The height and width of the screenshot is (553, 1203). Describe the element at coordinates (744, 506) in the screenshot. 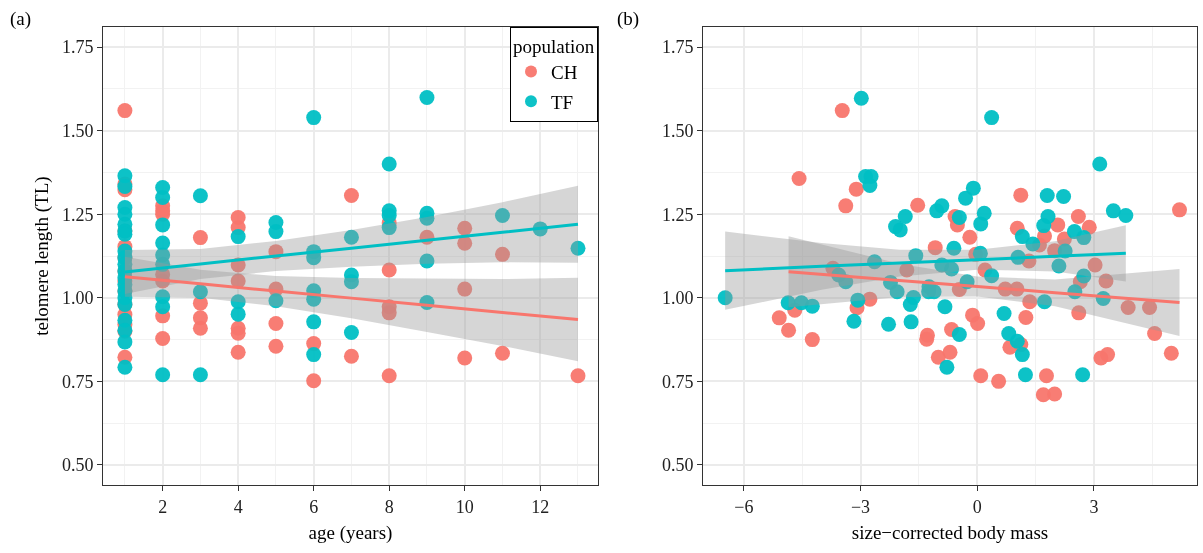

I see `x-tick-label: −6` at that location.